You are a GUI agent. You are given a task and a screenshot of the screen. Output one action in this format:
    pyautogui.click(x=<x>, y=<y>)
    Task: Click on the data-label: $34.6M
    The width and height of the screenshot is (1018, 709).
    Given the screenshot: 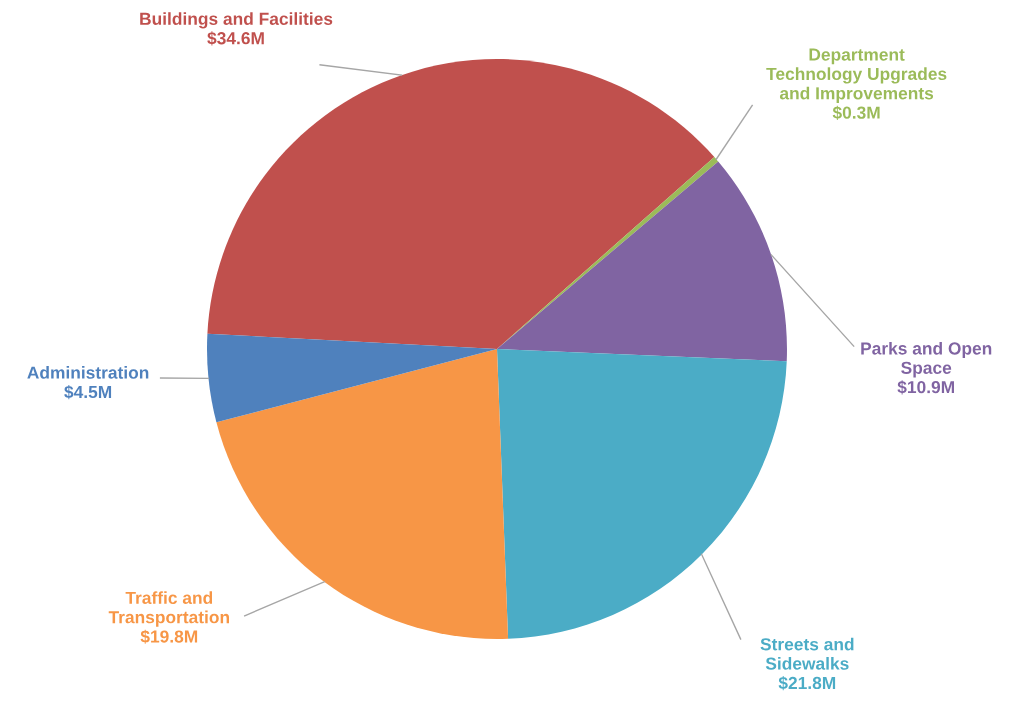 What is the action you would take?
    pyautogui.click(x=235, y=38)
    